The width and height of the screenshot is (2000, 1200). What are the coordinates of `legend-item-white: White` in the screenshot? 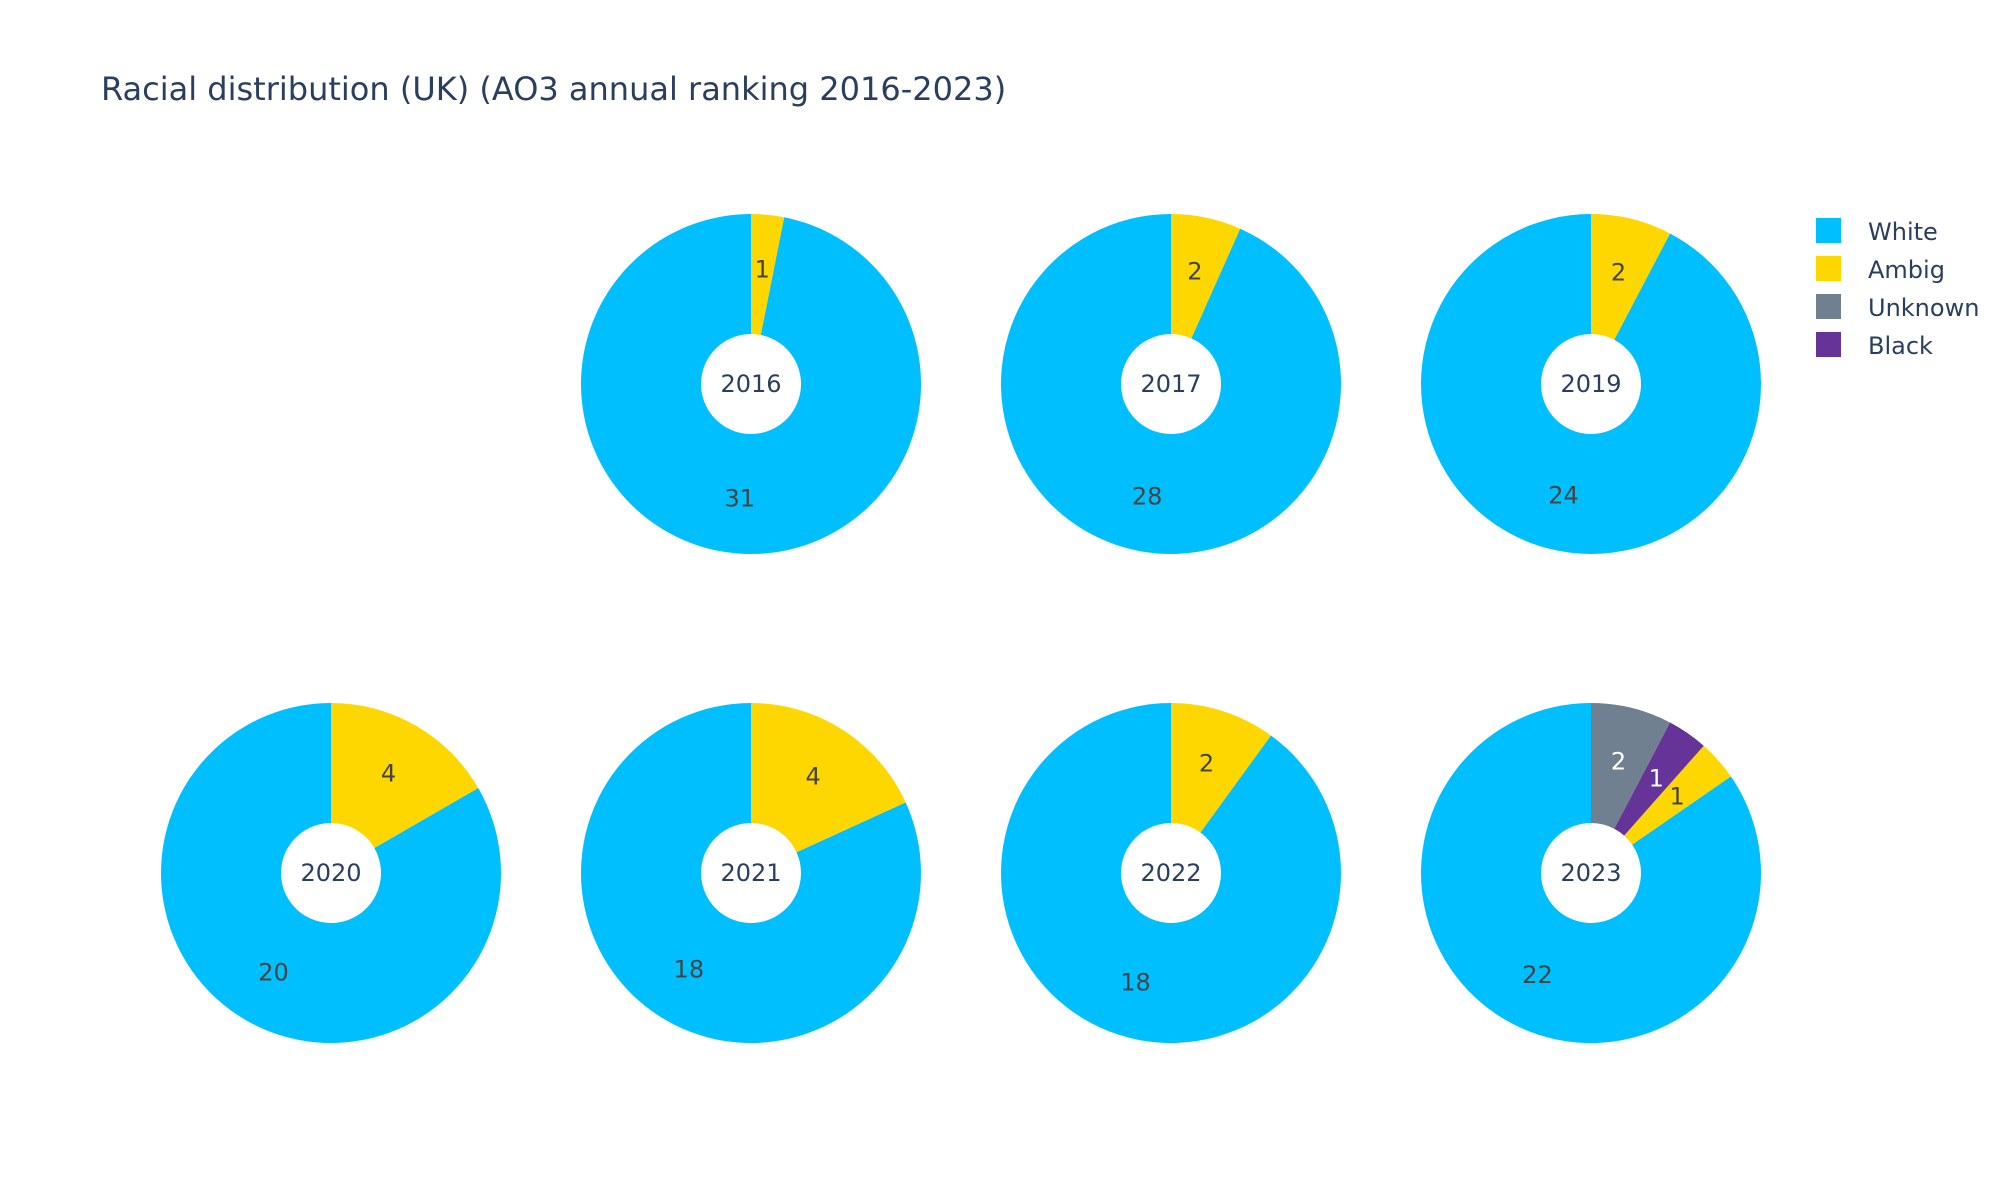 It's located at (1877, 232).